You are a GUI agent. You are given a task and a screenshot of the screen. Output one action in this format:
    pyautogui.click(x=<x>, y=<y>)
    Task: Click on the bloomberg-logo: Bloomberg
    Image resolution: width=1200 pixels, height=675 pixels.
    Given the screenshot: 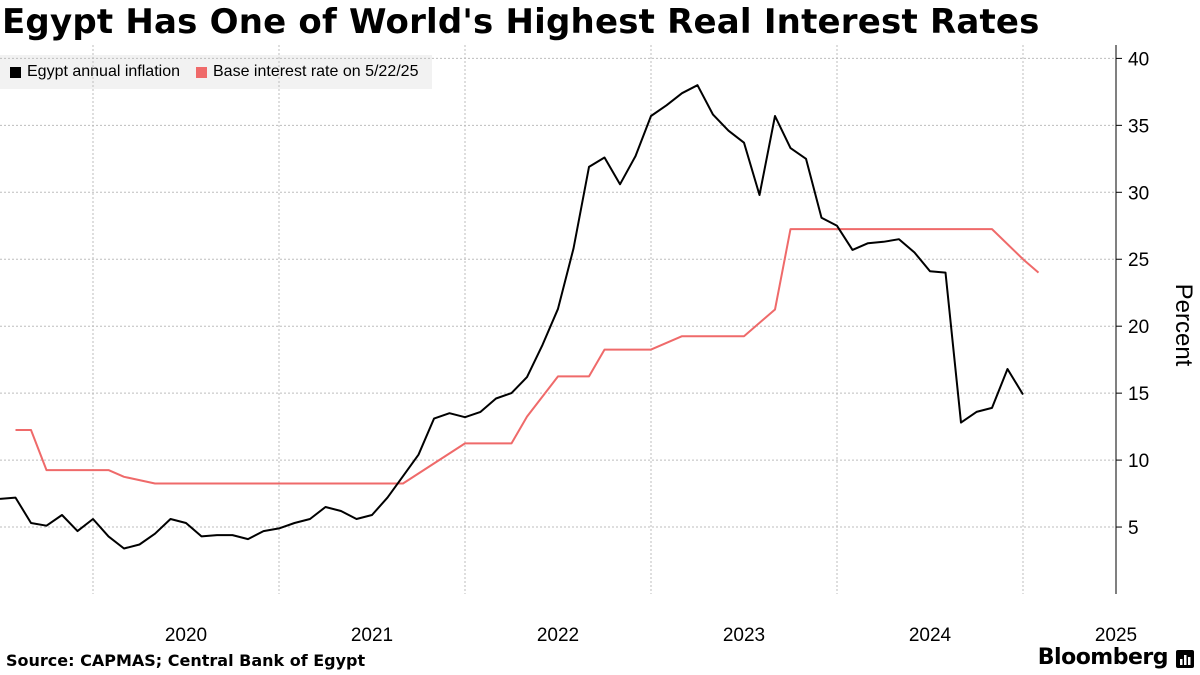 What is the action you would take?
    pyautogui.click(x=1103, y=657)
    